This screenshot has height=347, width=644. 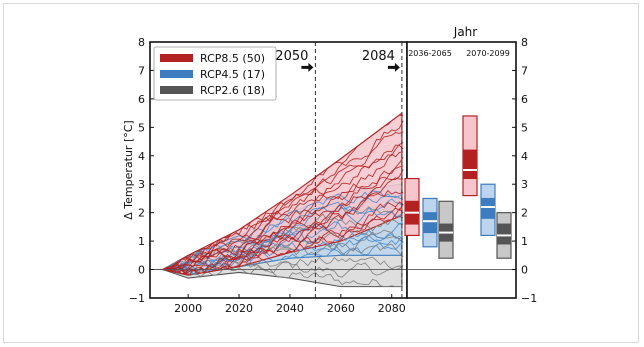 What do you see at coordinates (378, 56) in the screenshot?
I see `annotation-2084: 2084` at bounding box center [378, 56].